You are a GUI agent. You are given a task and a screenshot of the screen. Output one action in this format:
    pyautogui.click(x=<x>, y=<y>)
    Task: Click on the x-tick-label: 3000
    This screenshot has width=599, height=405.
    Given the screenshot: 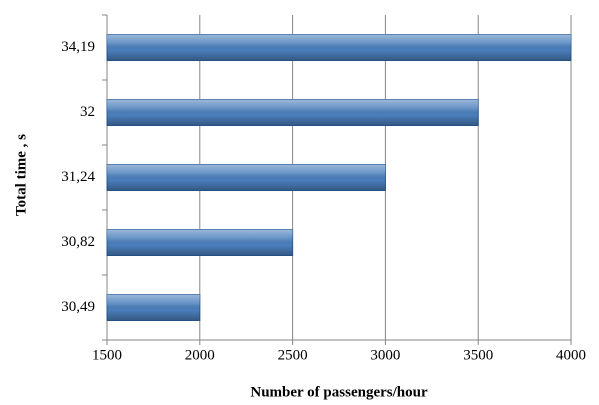 What is the action you would take?
    pyautogui.click(x=385, y=355)
    